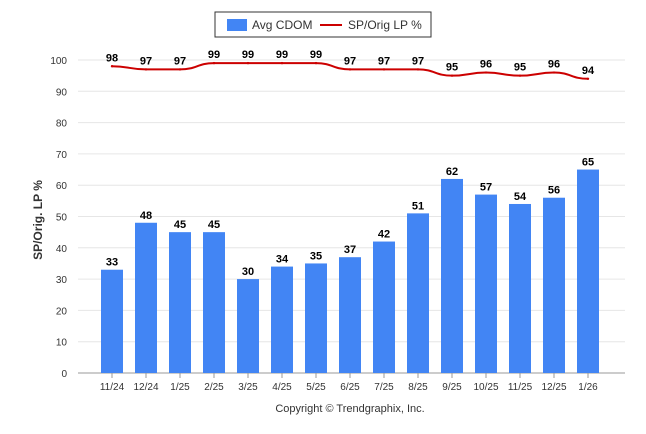  What do you see at coordinates (112, 263) in the screenshot?
I see `bar-data-label: 33` at bounding box center [112, 263].